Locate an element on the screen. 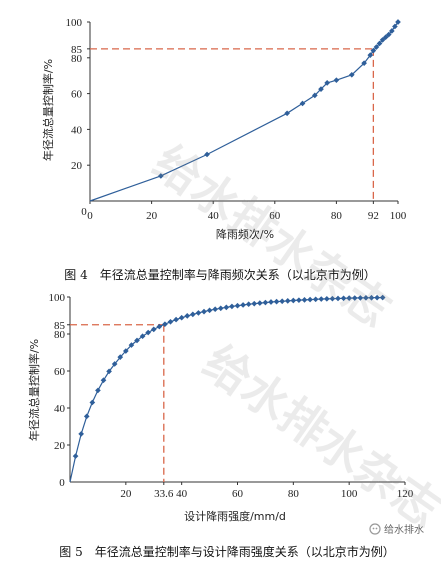  x-tick-label: 33.6 is located at coordinates (164, 494).